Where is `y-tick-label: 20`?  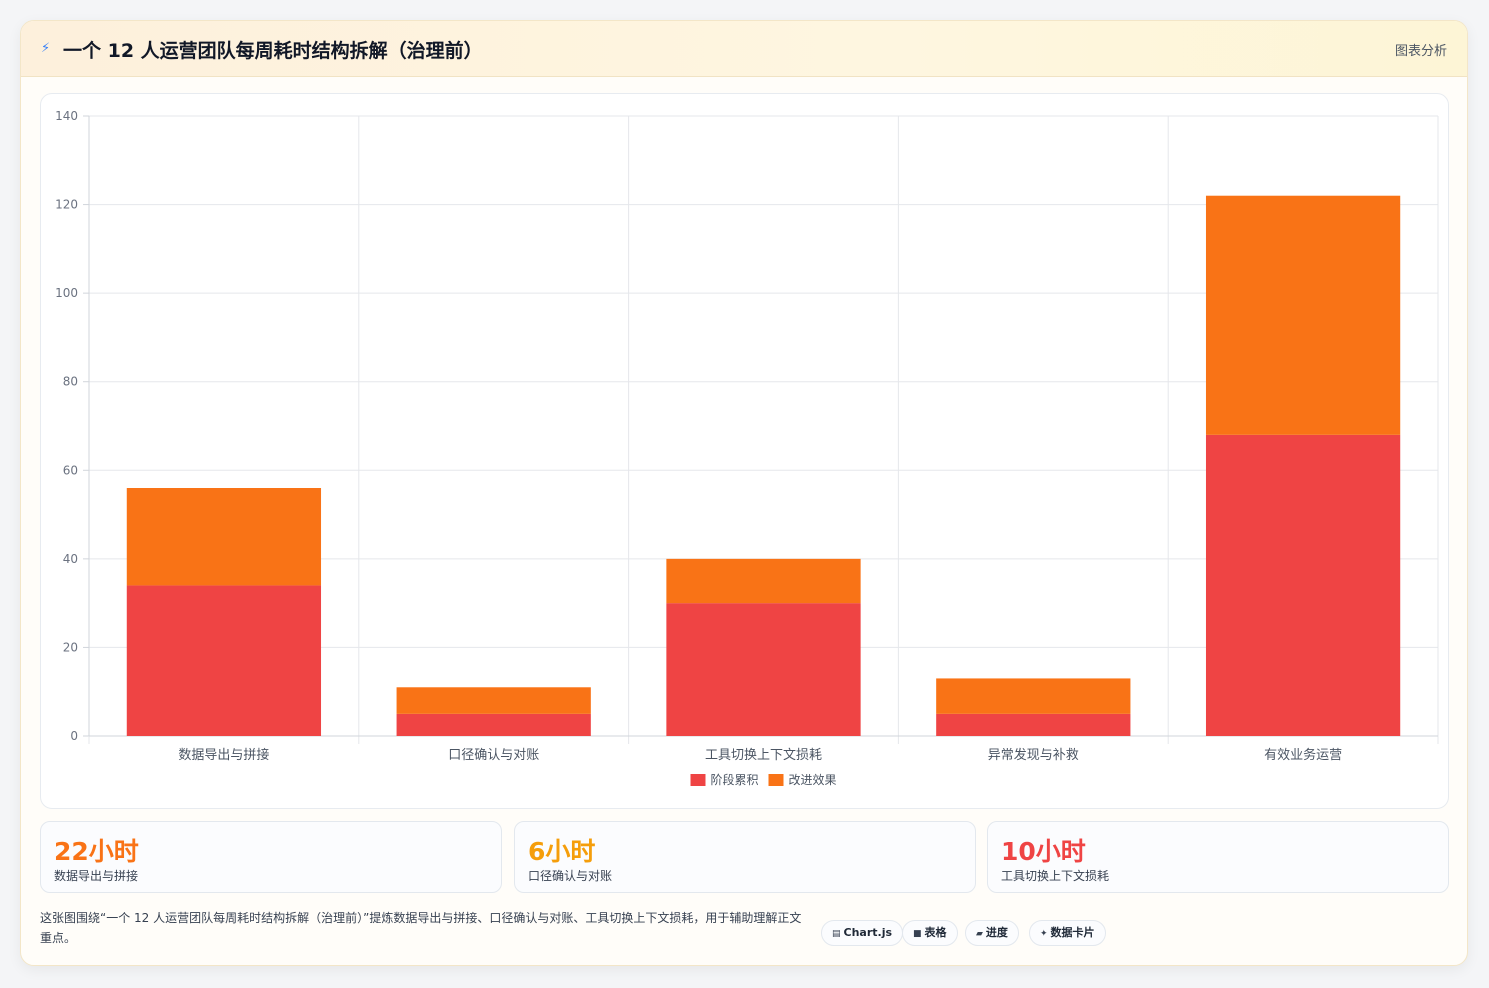 y-tick-label: 20 is located at coordinates (70, 647).